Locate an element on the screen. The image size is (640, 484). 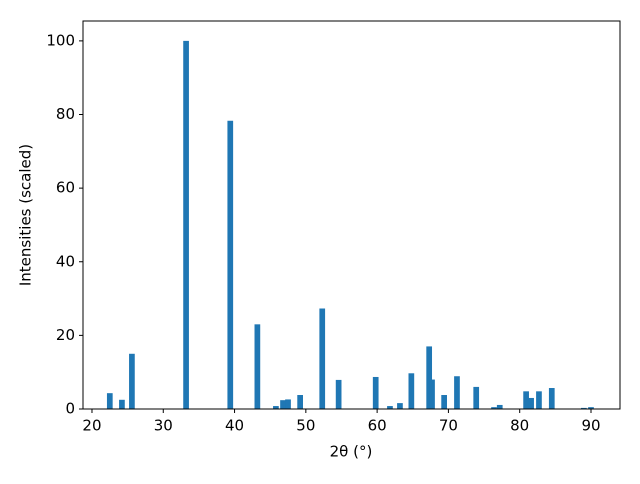
y-tick-label: 20 is located at coordinates (65, 335).